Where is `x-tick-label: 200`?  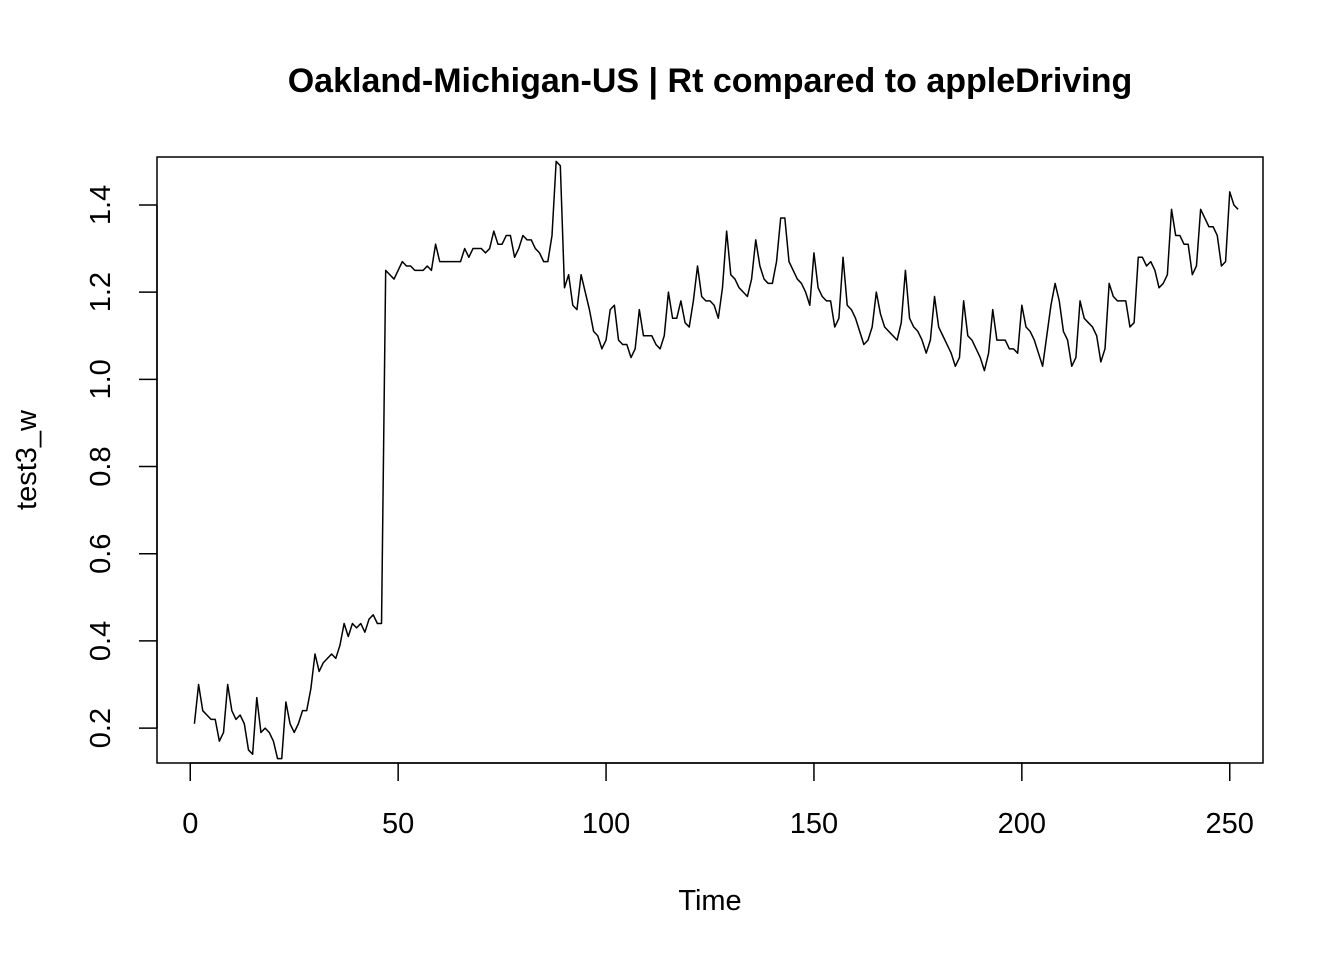 x-tick-label: 200 is located at coordinates (1022, 824).